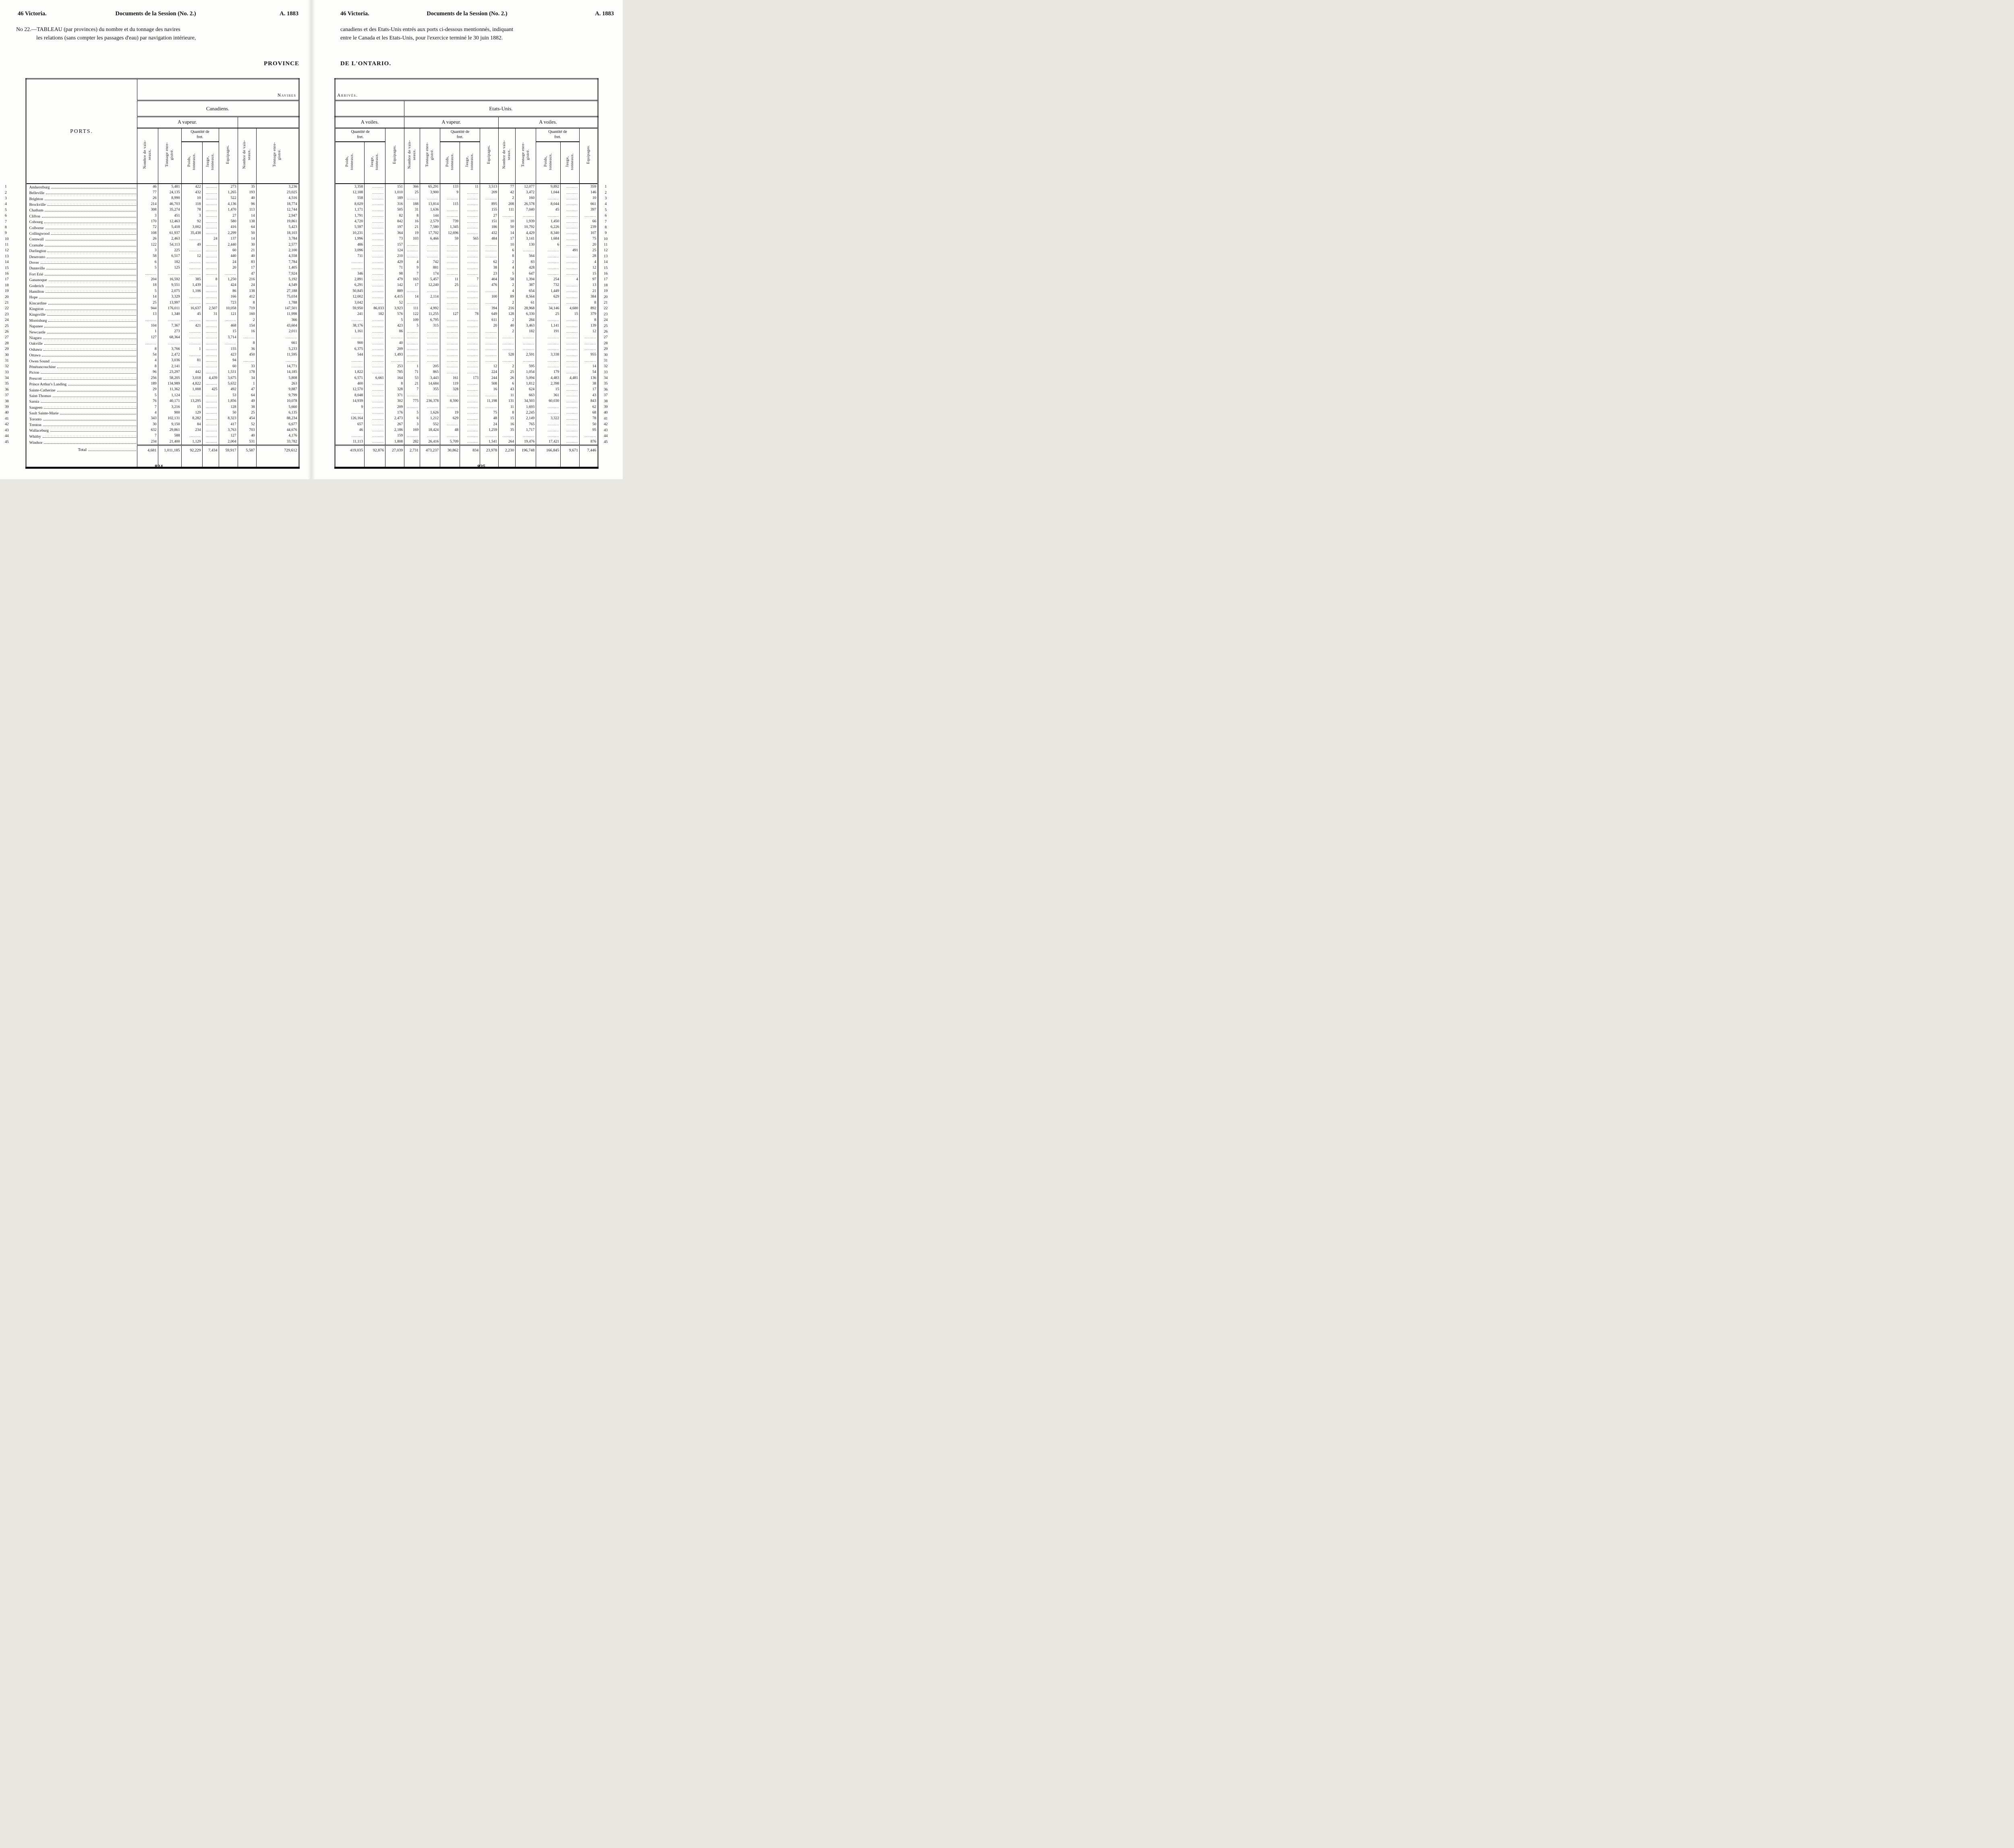  I want to click on data-cell: 27, so click(489, 216).